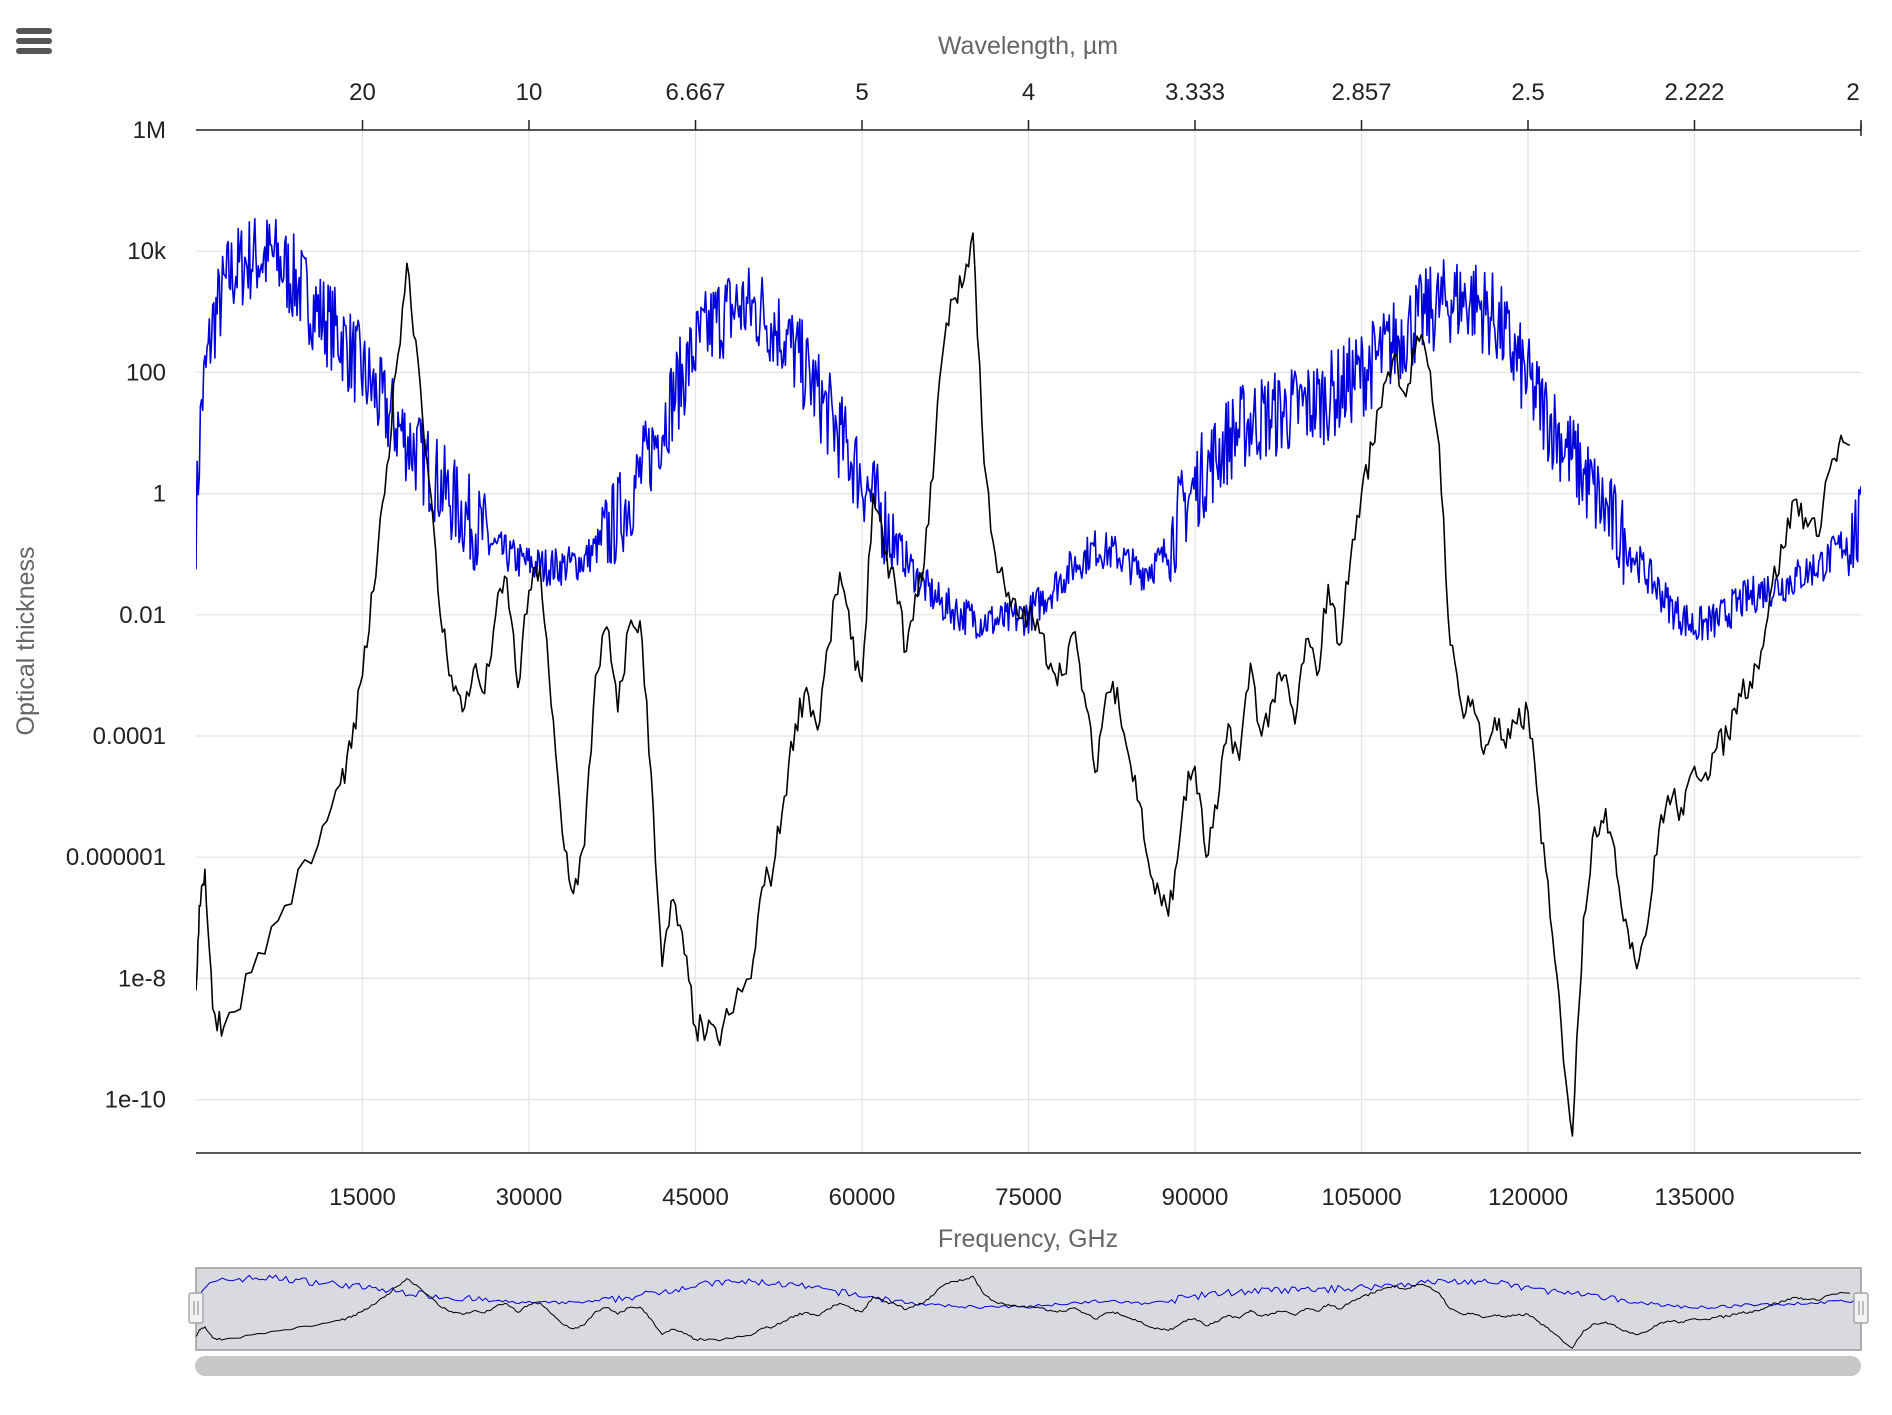  I want to click on x2-tick-label: 2.5, so click(1527, 92).